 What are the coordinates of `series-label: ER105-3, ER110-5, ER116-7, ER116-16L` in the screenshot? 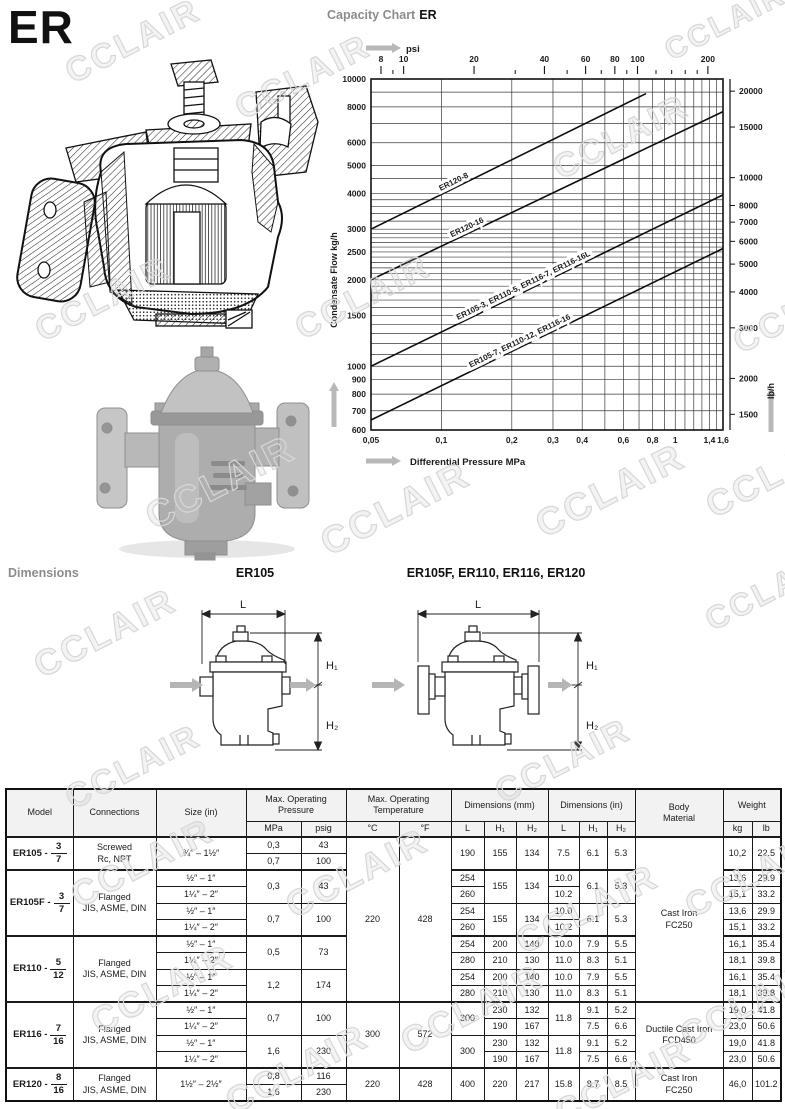 It's located at (523, 285).